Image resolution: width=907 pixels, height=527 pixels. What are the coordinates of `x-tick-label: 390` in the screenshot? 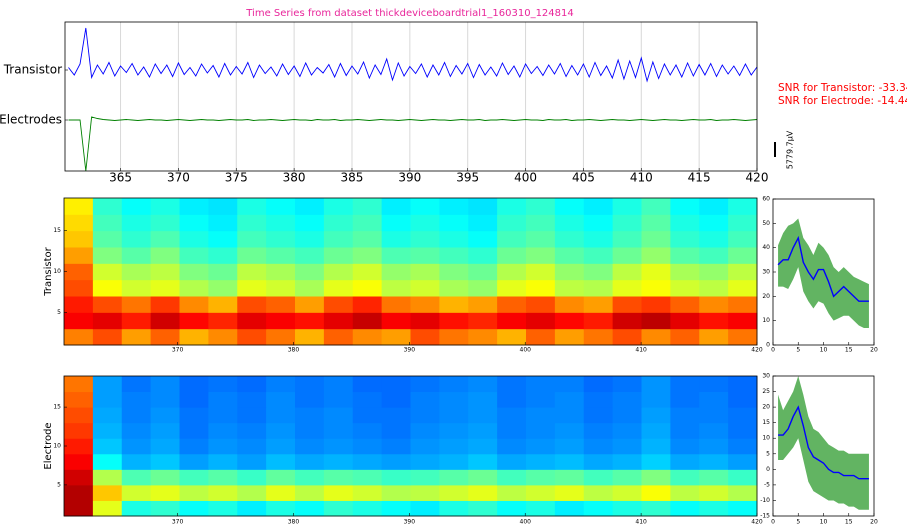 It's located at (410, 522).